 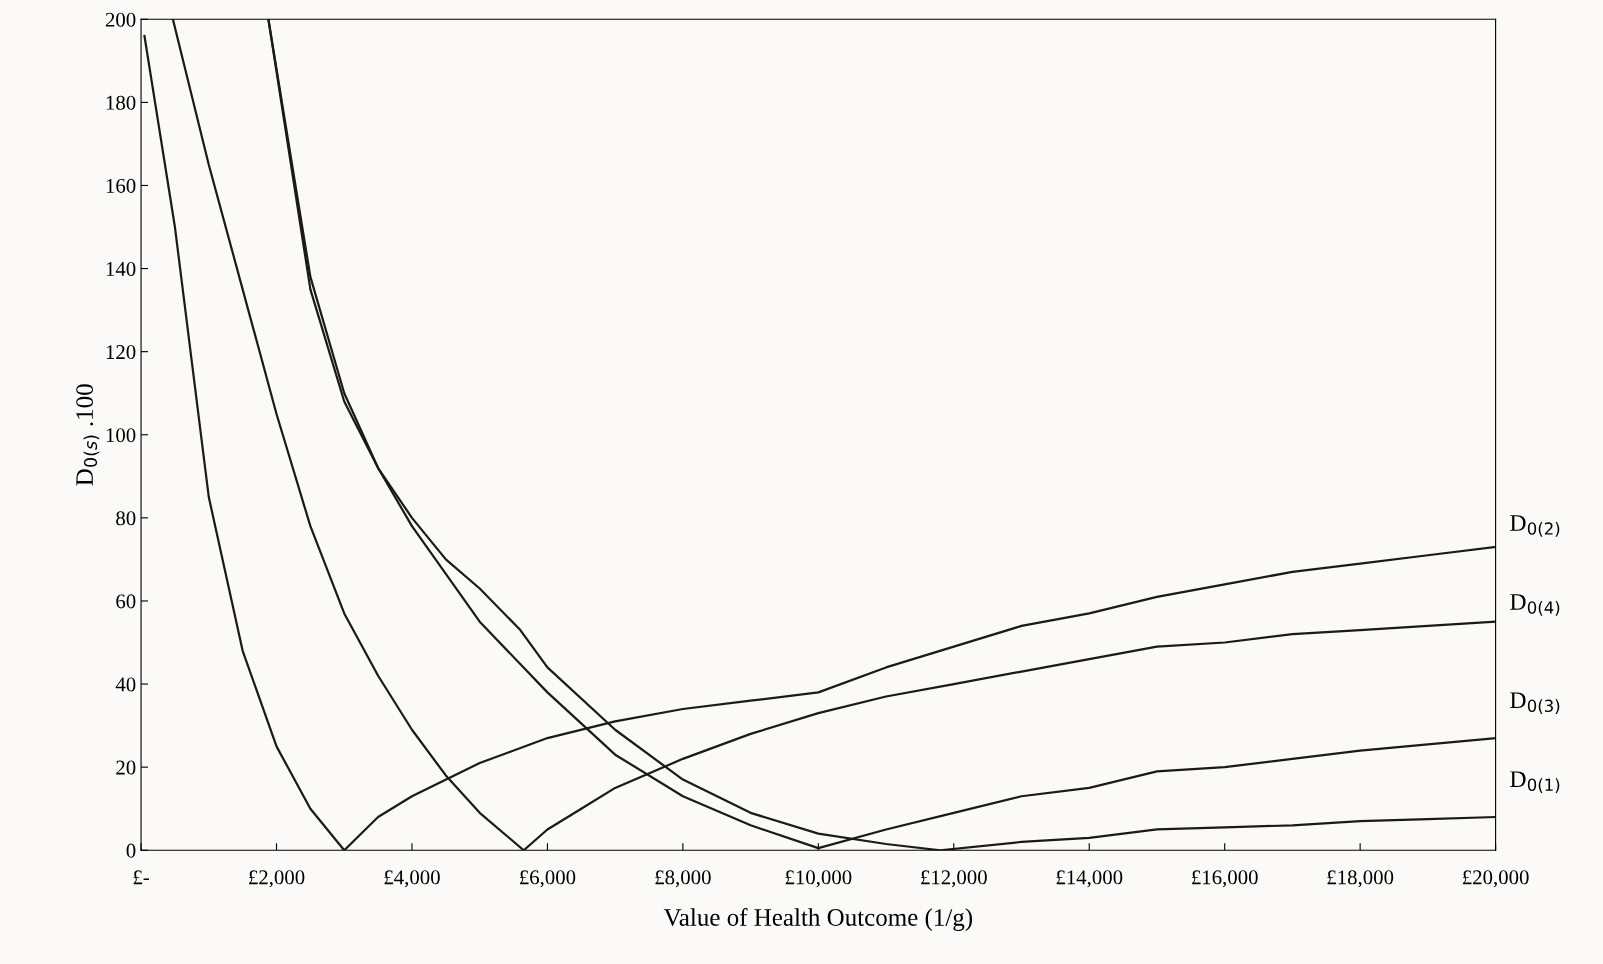 What do you see at coordinates (1535, 782) in the screenshot?
I see `series-label: D$_{0(1)}$` at bounding box center [1535, 782].